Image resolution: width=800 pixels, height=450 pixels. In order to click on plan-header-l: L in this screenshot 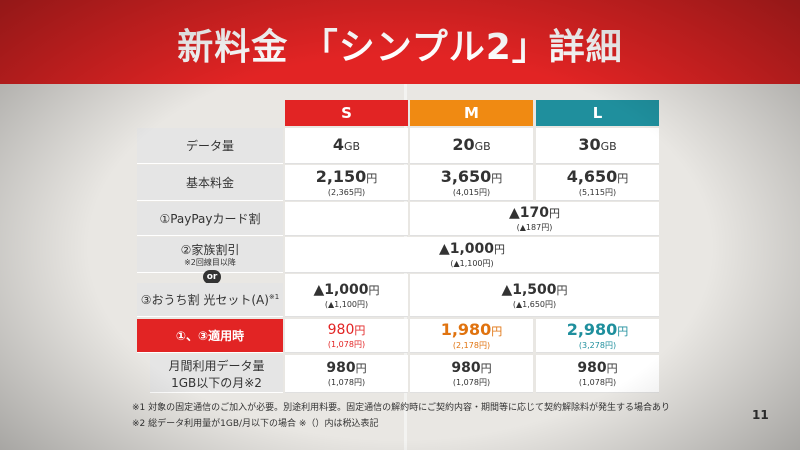, I will do `click(597, 113)`.